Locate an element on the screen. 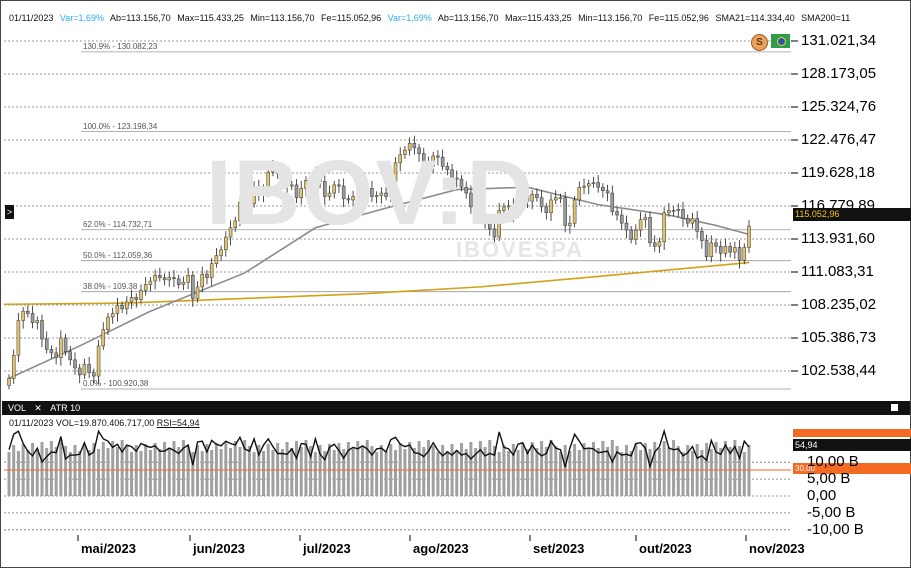 The width and height of the screenshot is (911, 568). header-var-2: Var=1,69% is located at coordinates (409, 18).